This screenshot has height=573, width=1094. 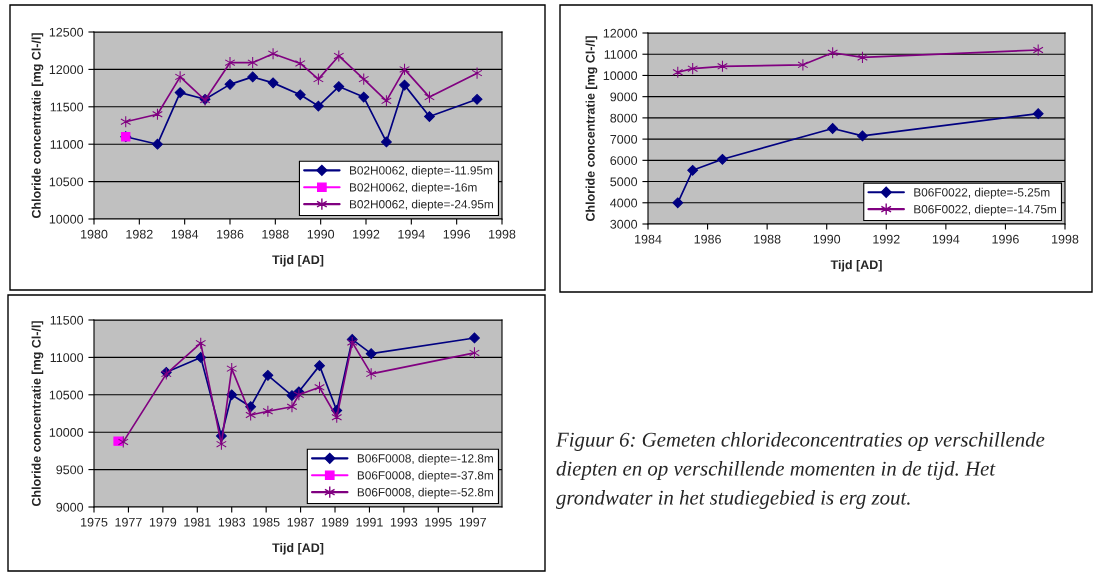 What do you see at coordinates (421, 205) in the screenshot?
I see `legend-label: B02H0062, diepte=-24.95m` at bounding box center [421, 205].